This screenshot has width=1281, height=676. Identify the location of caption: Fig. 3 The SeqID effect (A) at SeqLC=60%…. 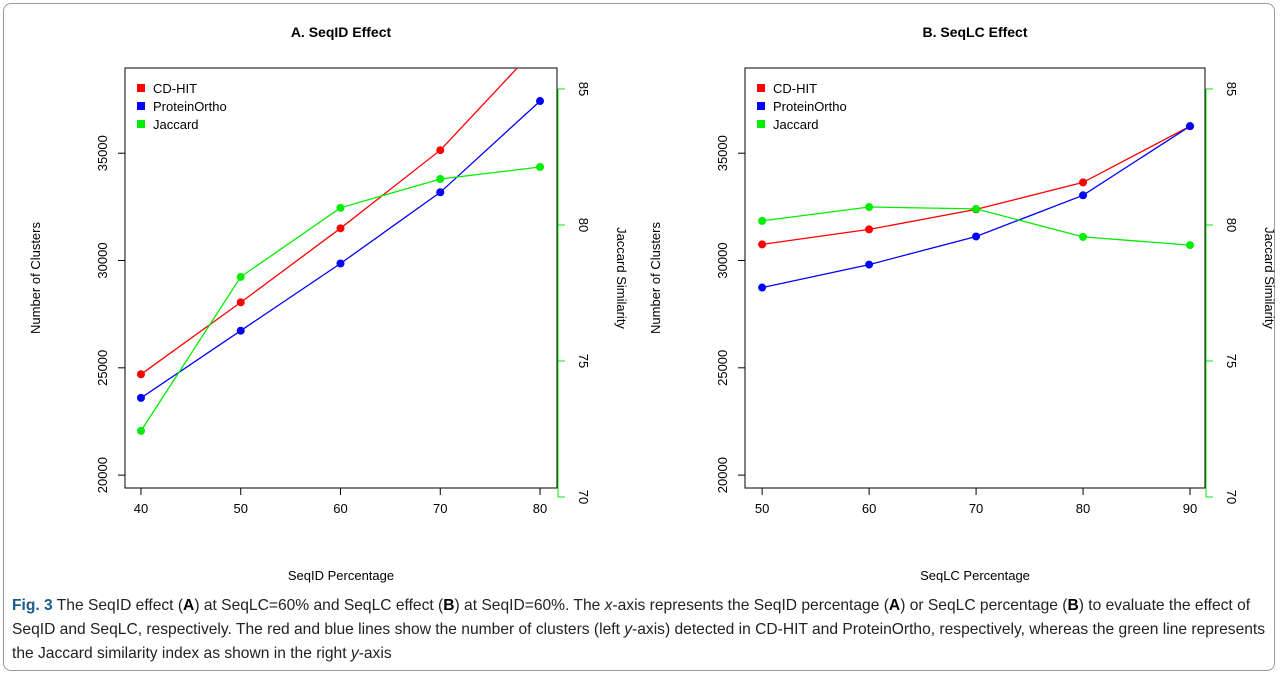
(643, 630).